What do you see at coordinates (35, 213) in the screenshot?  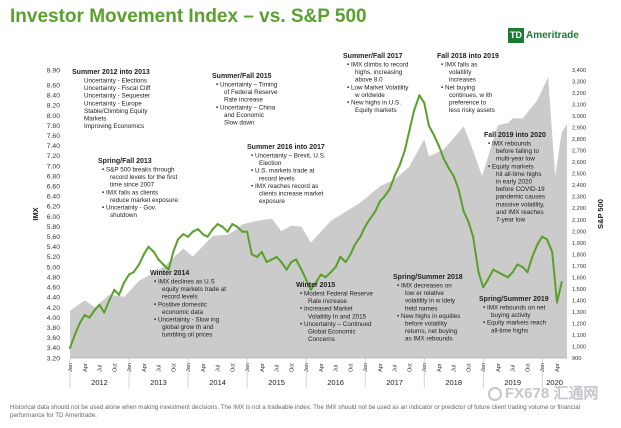 I see `y-axis-title: IMX` at bounding box center [35, 213].